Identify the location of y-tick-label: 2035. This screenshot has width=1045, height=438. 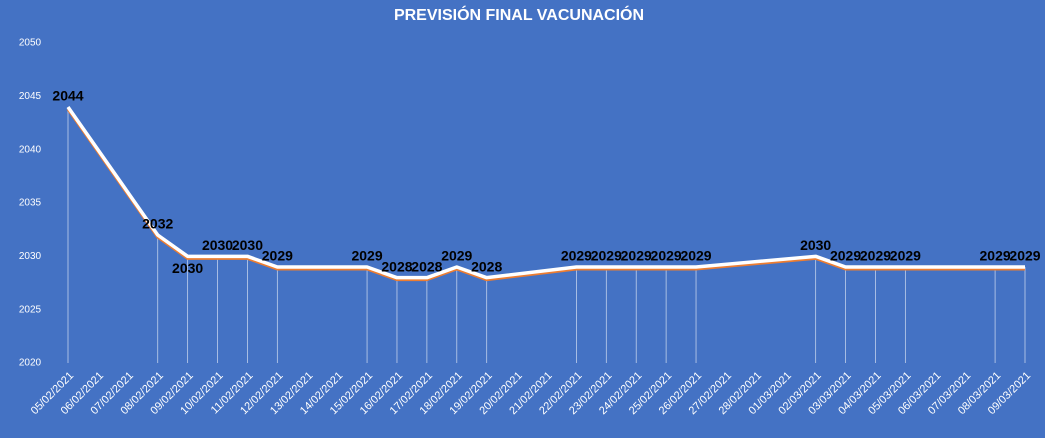
(30, 203).